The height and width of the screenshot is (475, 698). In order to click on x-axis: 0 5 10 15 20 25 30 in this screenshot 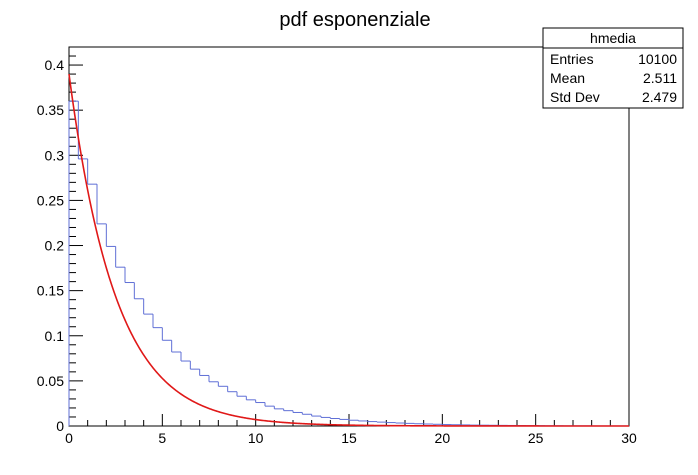, I will do `click(351, 430)`.